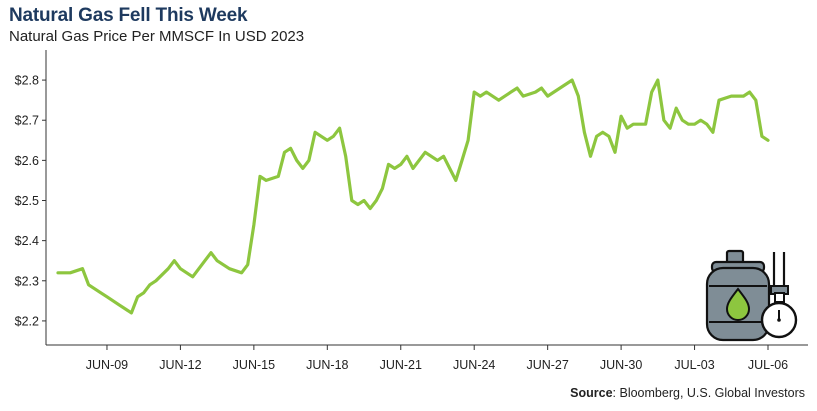 This screenshot has height=411, width=817. Describe the element at coordinates (779, 295) in the screenshot. I see `gauge-icon` at that location.